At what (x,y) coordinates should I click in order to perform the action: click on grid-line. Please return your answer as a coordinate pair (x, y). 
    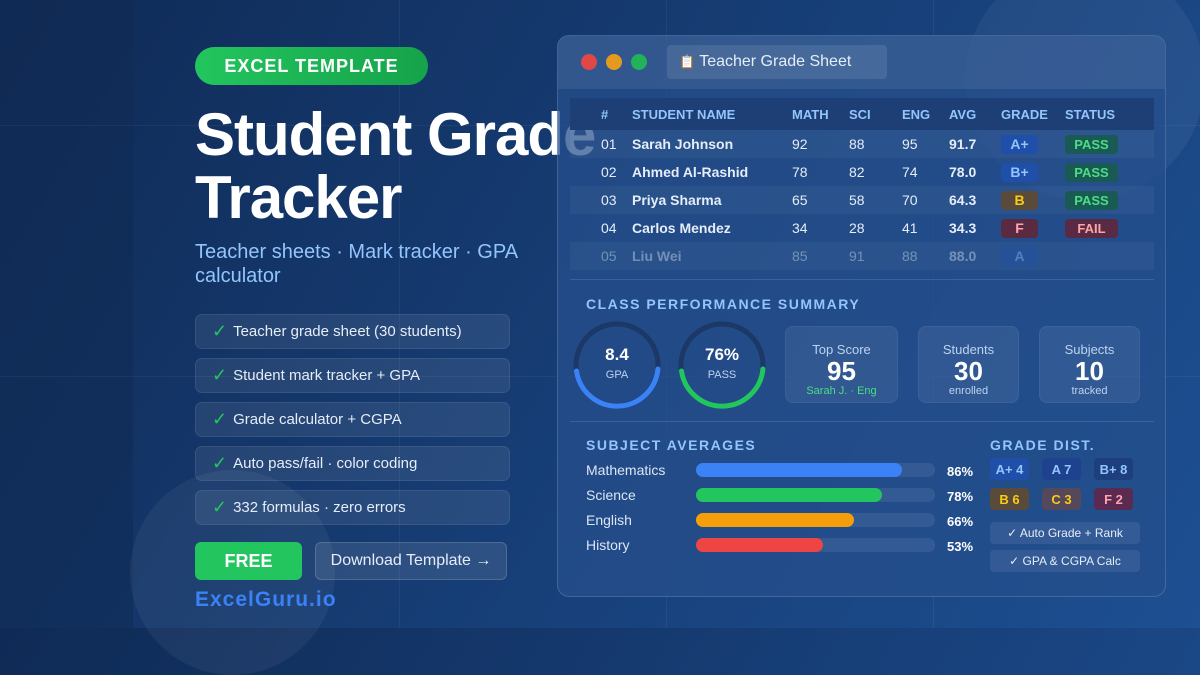
    Looking at the image, I should click on (399, 314).